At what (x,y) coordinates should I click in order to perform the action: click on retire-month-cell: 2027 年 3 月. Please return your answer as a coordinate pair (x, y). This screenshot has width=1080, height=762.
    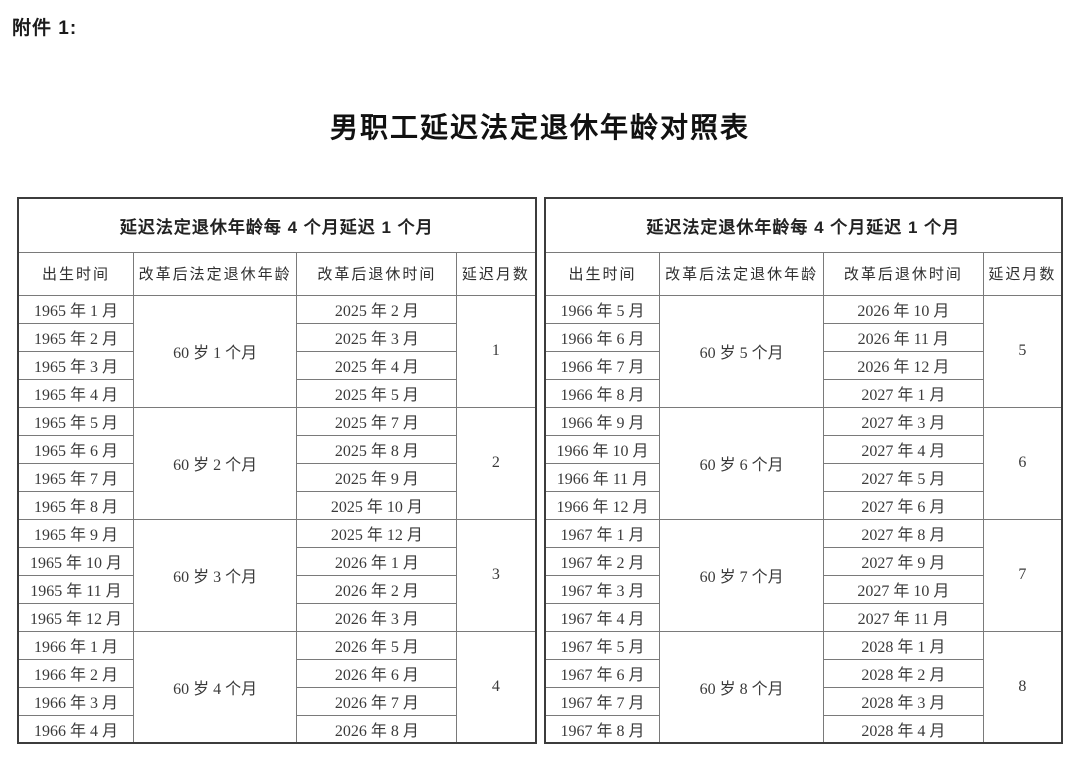
    Looking at the image, I should click on (903, 421).